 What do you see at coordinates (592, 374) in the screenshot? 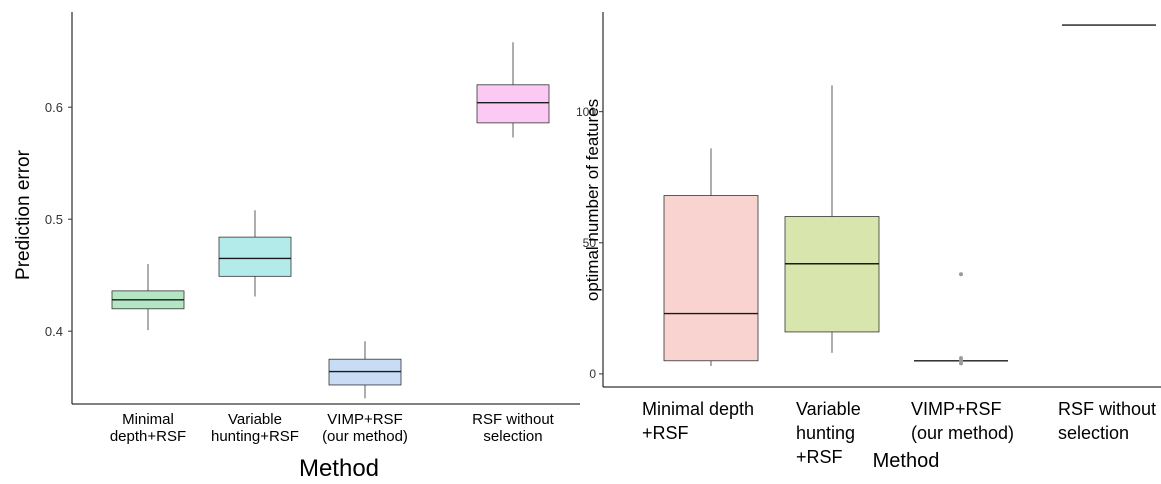
I see `y-tick-label: 0` at bounding box center [592, 374].